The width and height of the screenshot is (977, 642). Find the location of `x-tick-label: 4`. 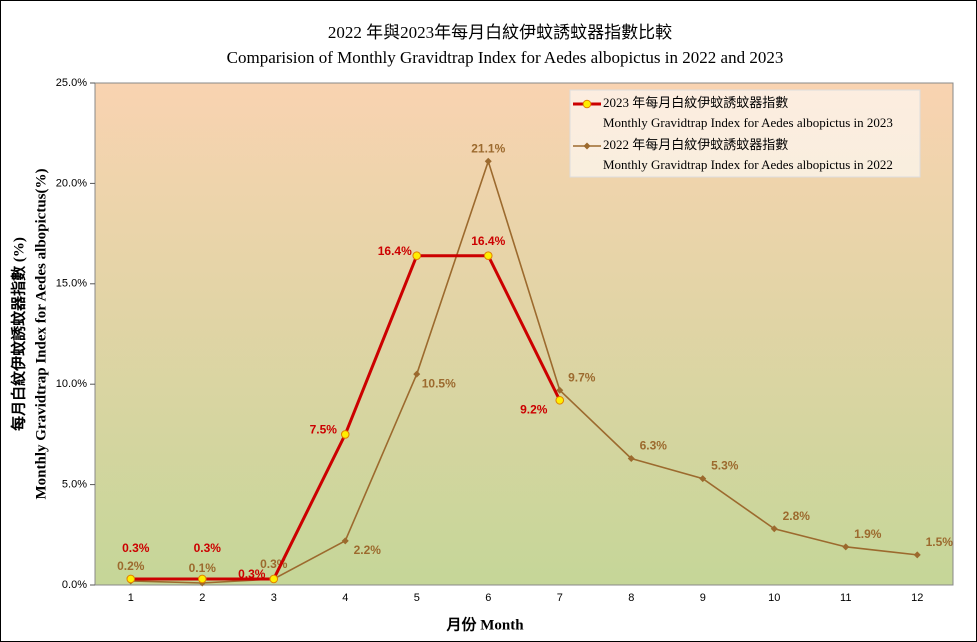

x-tick-label: 4 is located at coordinates (345, 598).